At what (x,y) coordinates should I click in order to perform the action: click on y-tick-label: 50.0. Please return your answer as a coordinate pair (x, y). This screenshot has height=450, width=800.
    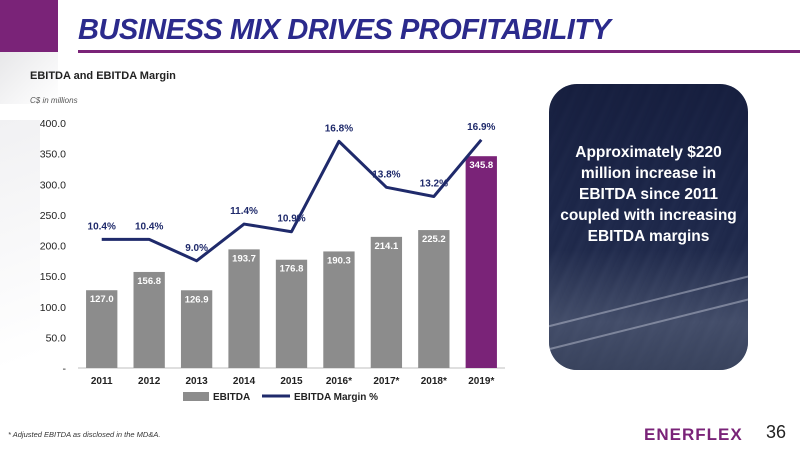
    Looking at the image, I should click on (56, 338).